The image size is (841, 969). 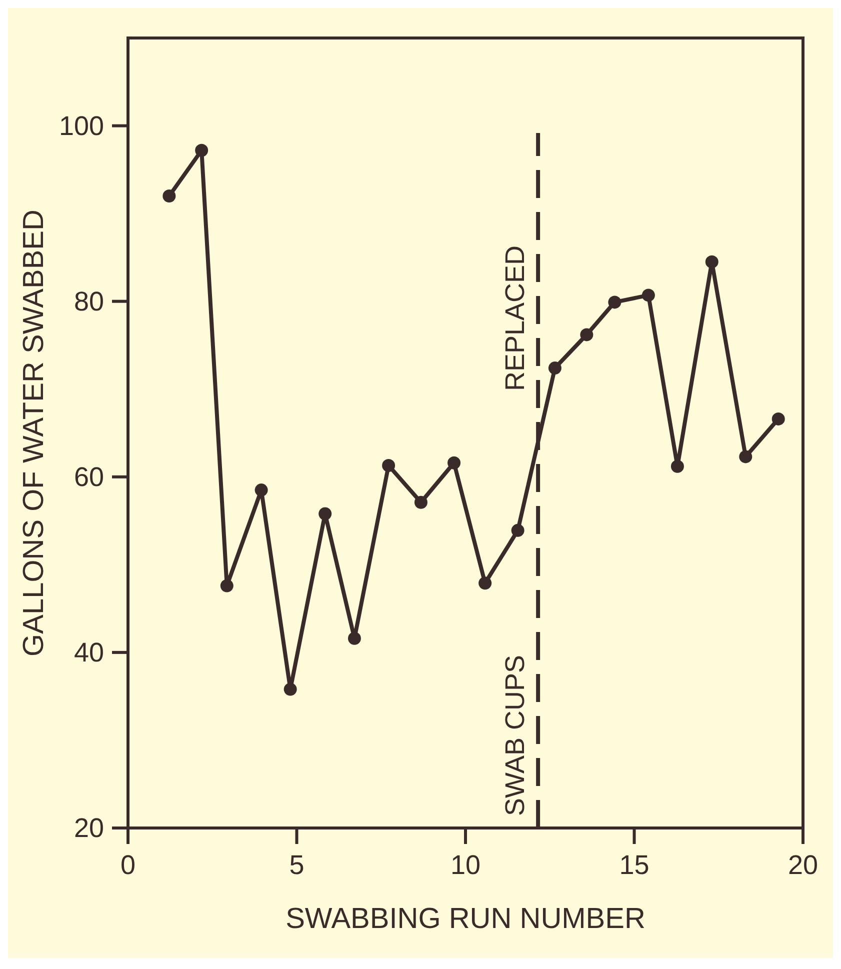 I want to click on x-tick-label: 10, so click(x=465, y=865).